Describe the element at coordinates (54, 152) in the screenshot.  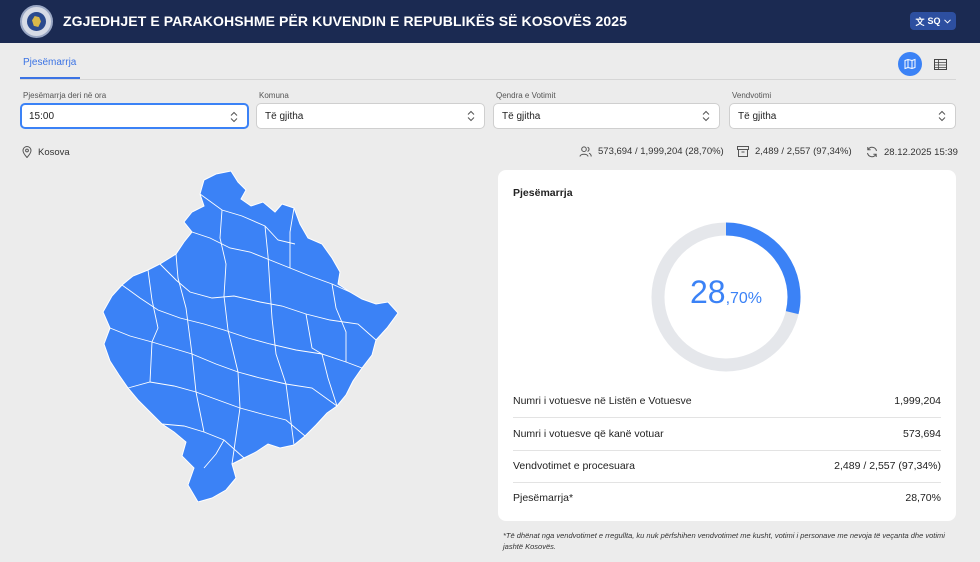
I see `location-name: Kosova` at that location.